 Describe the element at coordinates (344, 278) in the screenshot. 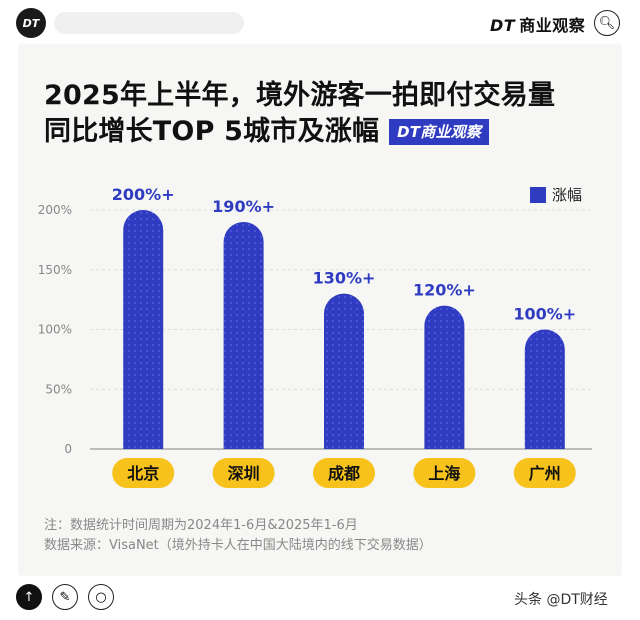

I see `data-label: 130%+` at that location.